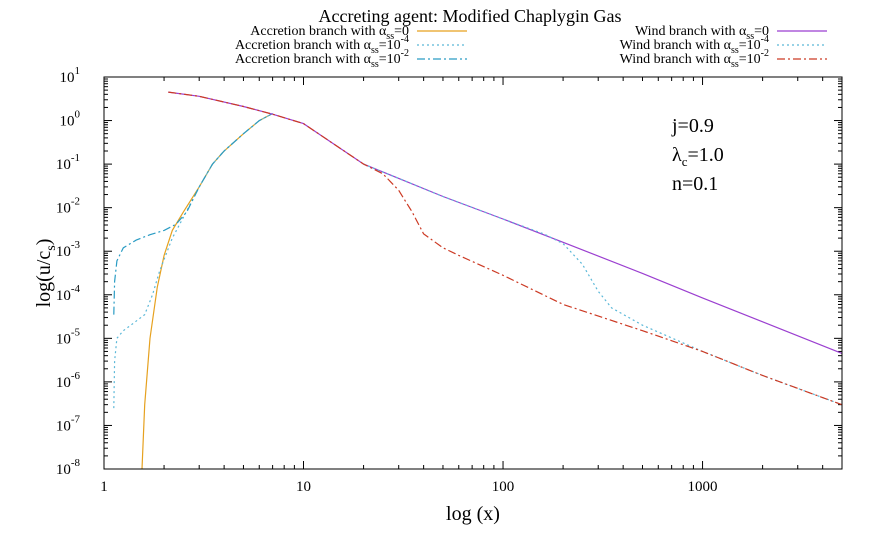  Describe the element at coordinates (68, 249) in the screenshot. I see `y-tick-label: 10⁻³` at that location.